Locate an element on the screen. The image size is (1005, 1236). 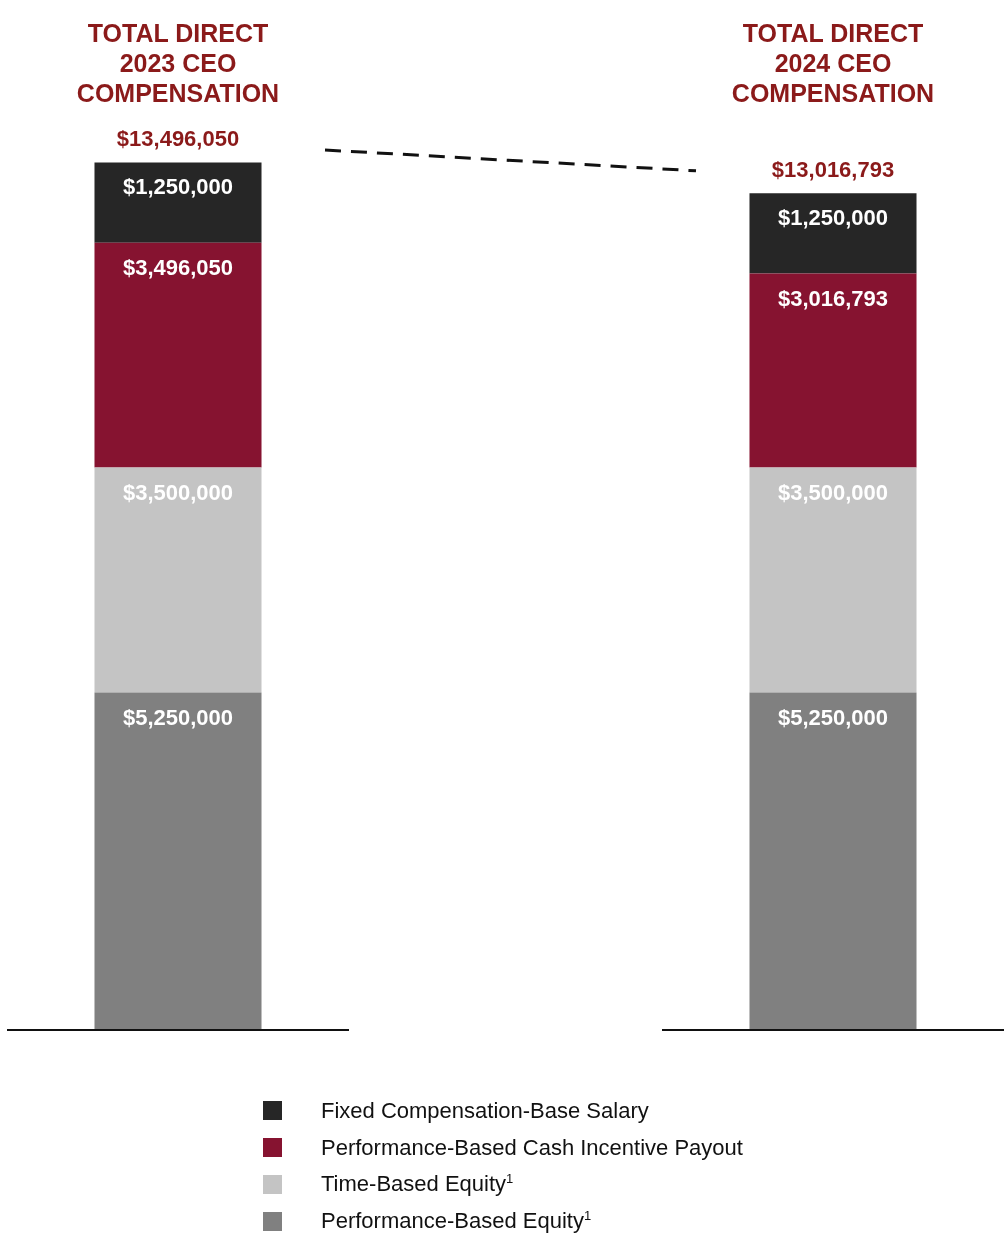
legend-label: Performance-Based Equity$^{1}$ is located at coordinates (456, 1221).